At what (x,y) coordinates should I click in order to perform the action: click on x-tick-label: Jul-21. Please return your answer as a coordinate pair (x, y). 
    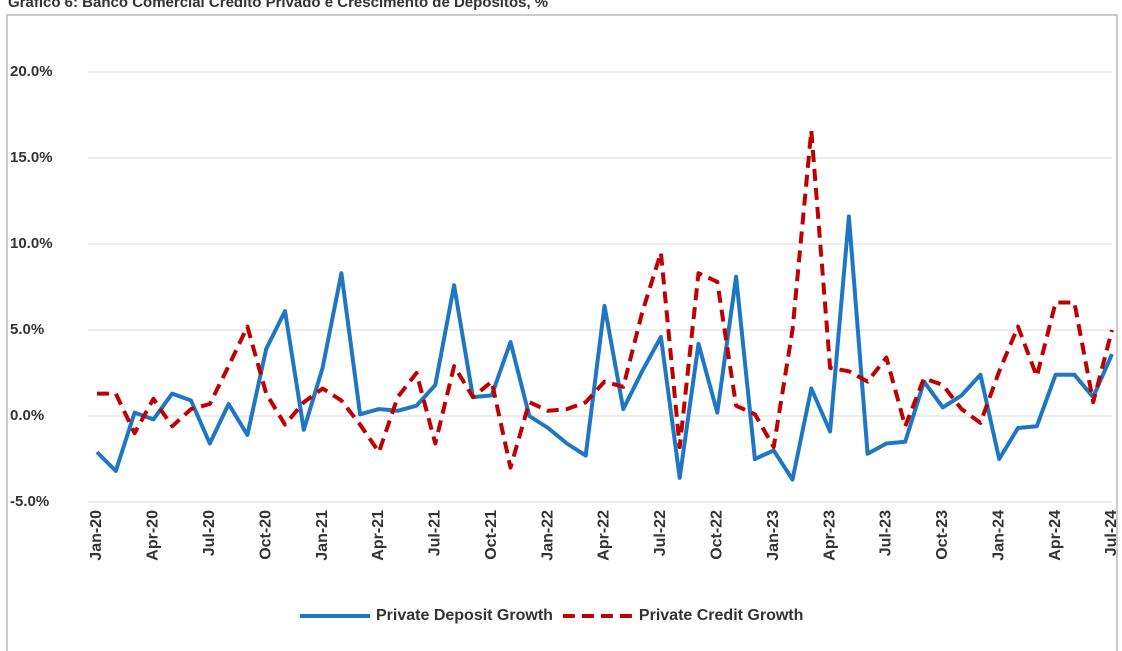
    Looking at the image, I should click on (435, 533).